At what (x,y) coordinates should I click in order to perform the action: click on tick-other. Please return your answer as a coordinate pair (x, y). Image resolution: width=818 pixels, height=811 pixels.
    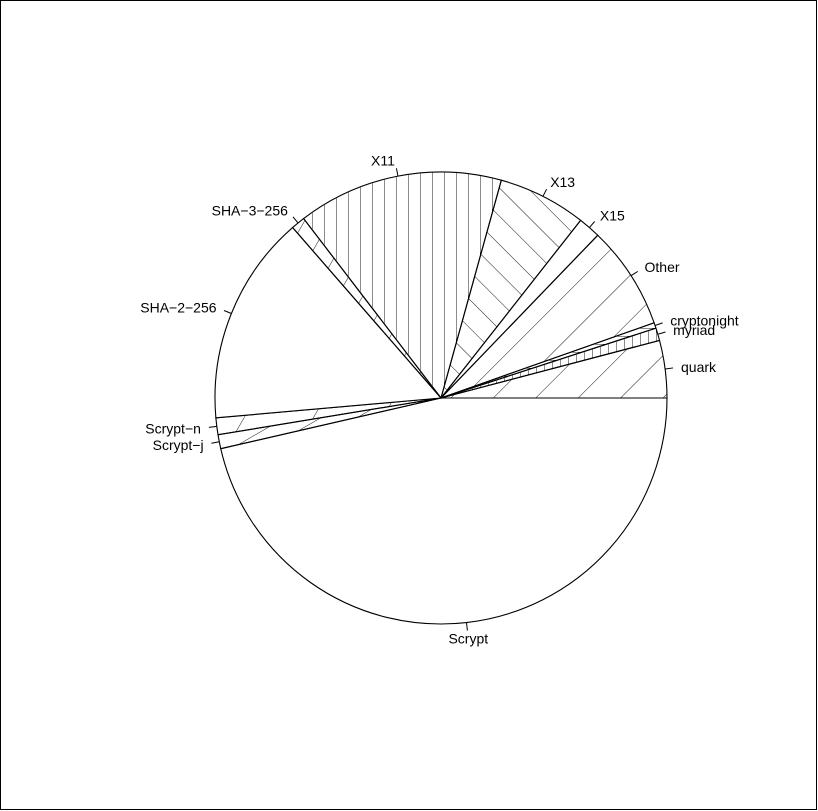
    Looking at the image, I should click on (634, 273).